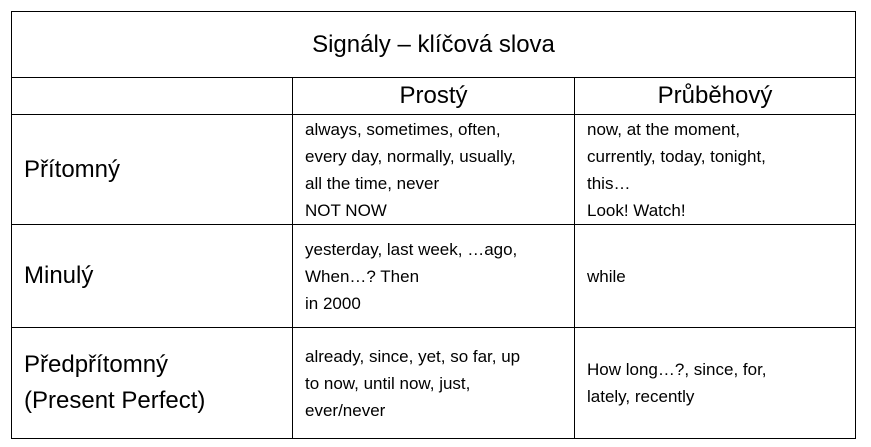 The image size is (871, 447). I want to click on column-header: Prostý, so click(433, 95).